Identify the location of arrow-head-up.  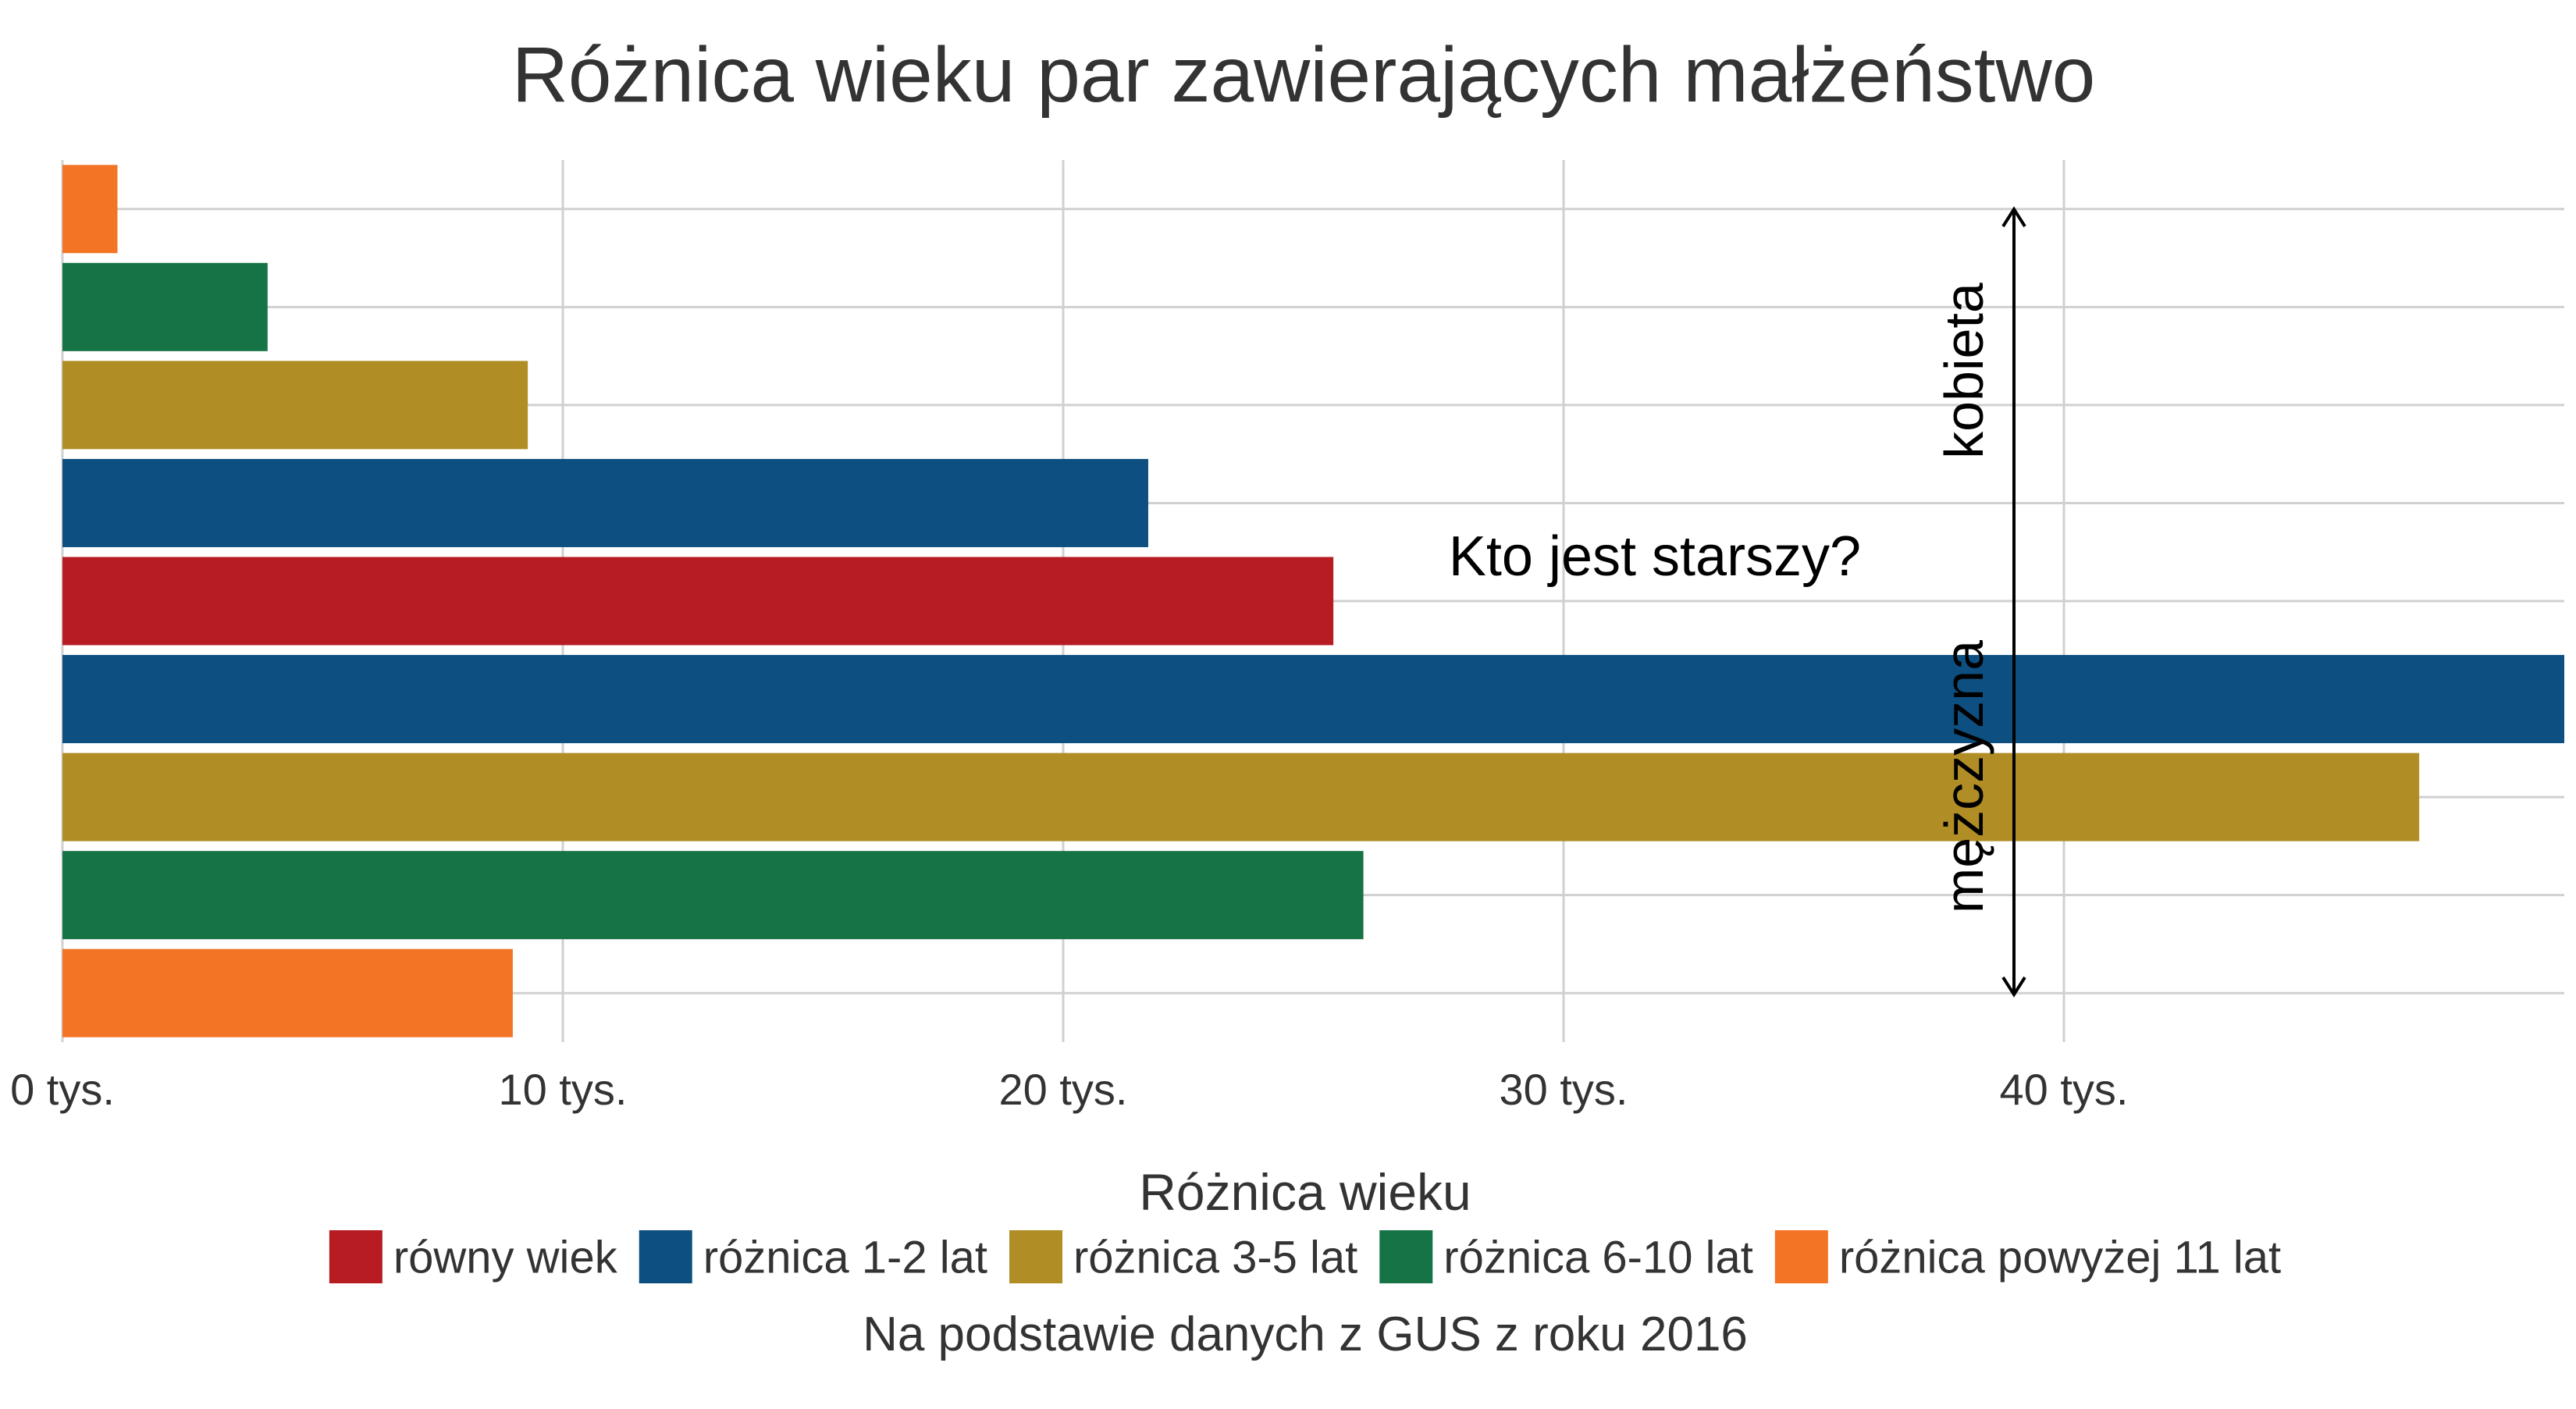
(2013, 217).